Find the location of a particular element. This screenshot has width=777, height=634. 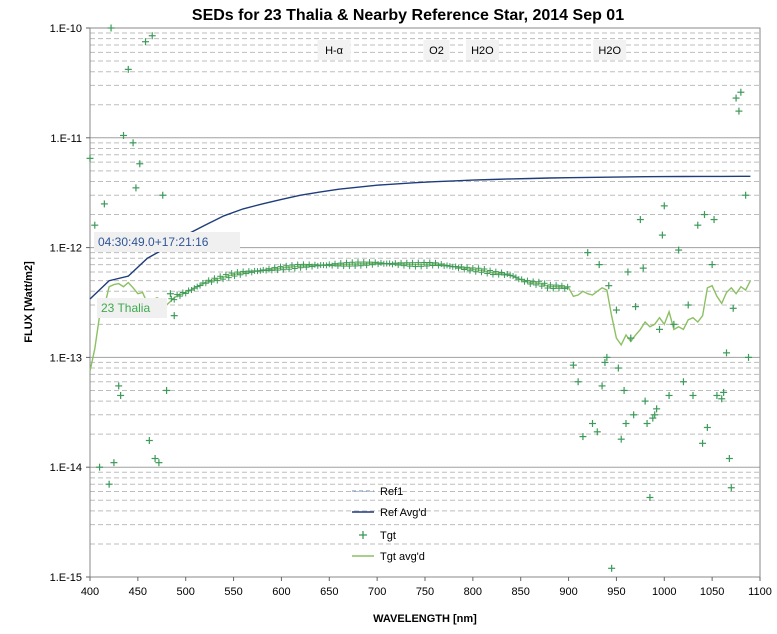

reference-star-callout: 04:30:49.0+17:21:16 is located at coordinates (167, 242).